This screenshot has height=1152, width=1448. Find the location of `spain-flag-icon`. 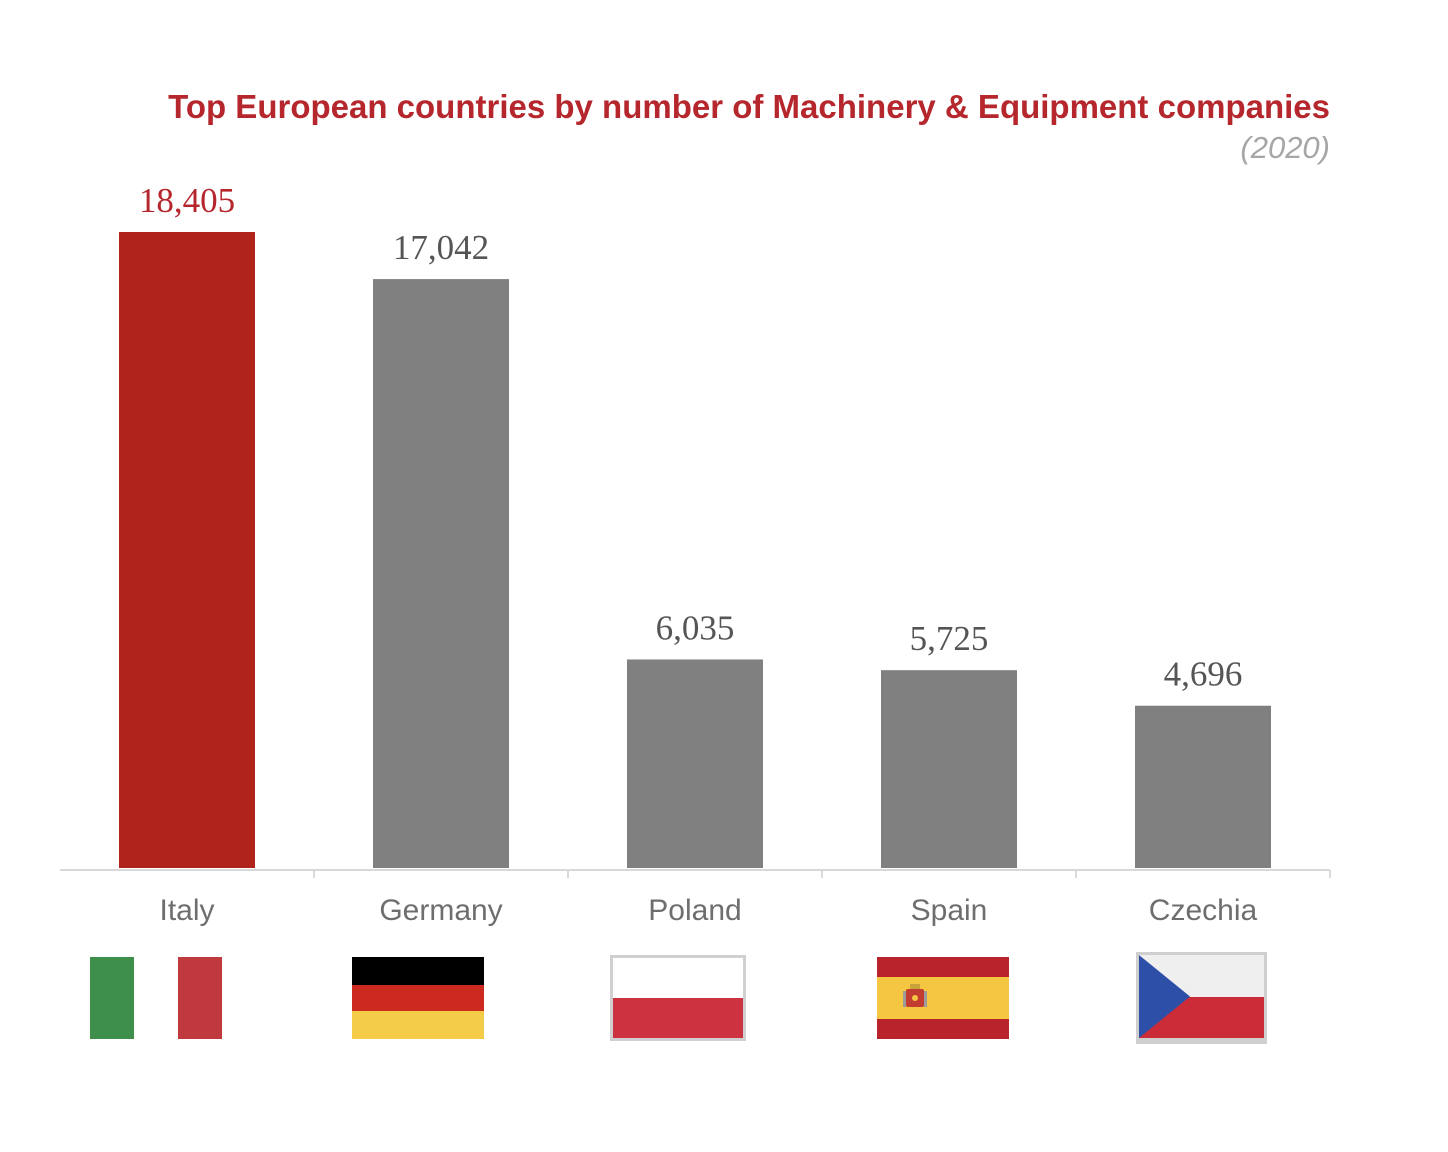

spain-flag-icon is located at coordinates (943, 998).